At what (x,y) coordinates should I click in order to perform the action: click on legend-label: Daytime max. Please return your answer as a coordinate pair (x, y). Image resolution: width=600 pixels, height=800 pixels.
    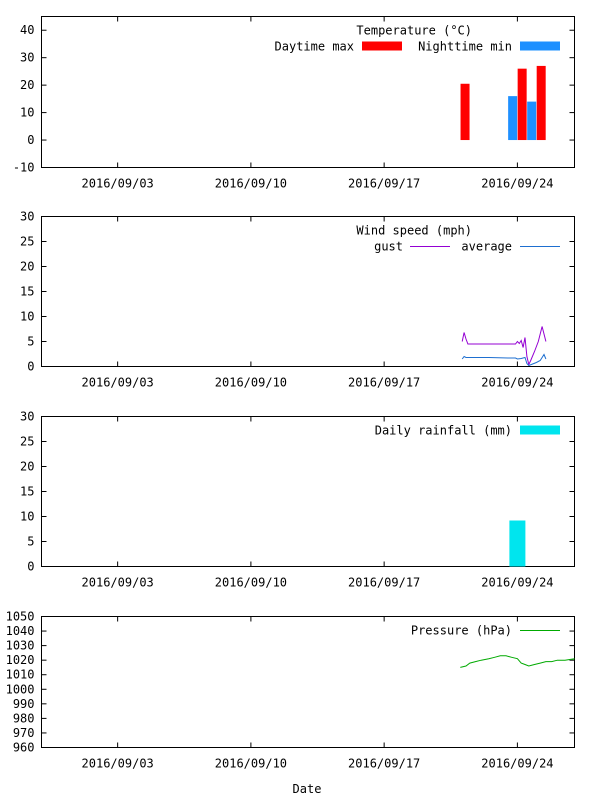
    Looking at the image, I should click on (314, 47).